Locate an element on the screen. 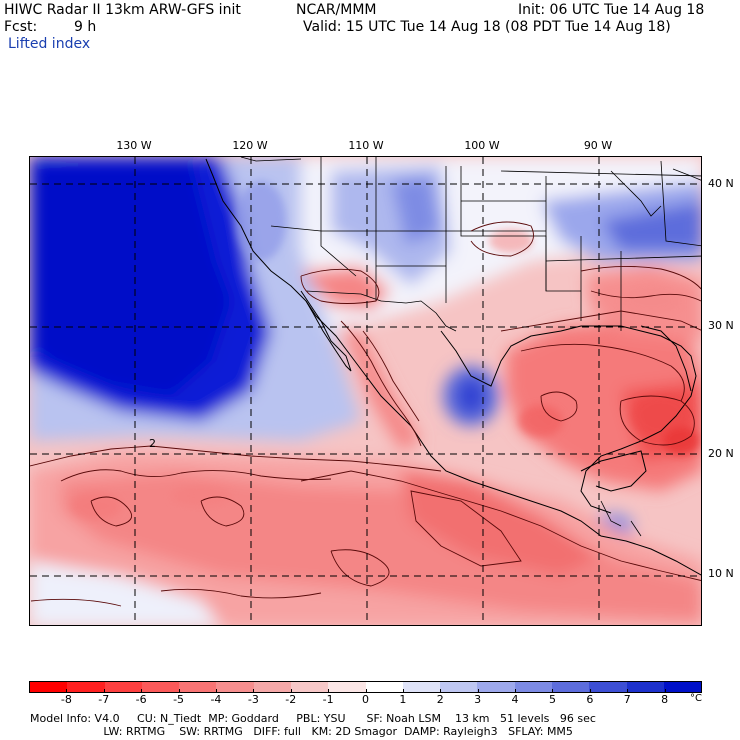  colorbar-level-label: 2 is located at coordinates (440, 699).